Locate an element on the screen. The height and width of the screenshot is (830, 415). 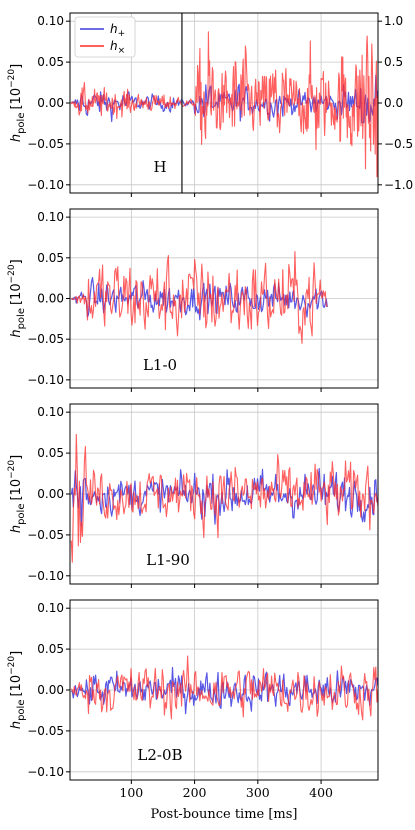
x-tick-label: 300 is located at coordinates (258, 792).